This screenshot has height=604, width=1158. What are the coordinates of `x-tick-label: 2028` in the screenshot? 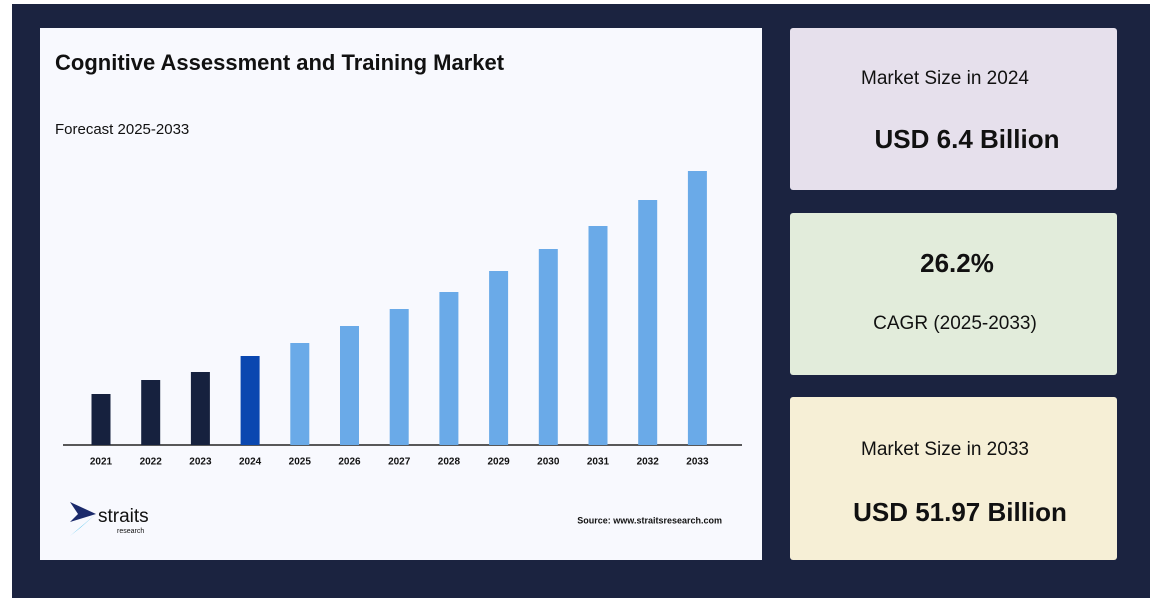 It's located at (449, 462).